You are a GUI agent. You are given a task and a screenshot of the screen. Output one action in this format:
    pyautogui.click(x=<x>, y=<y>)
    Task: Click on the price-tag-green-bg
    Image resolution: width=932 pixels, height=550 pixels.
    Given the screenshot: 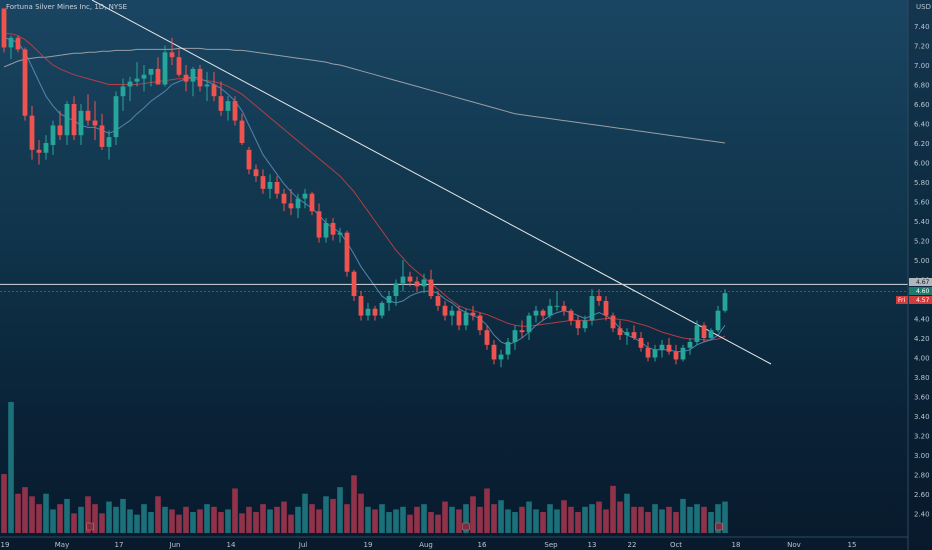 What is the action you would take?
    pyautogui.click(x=920, y=291)
    